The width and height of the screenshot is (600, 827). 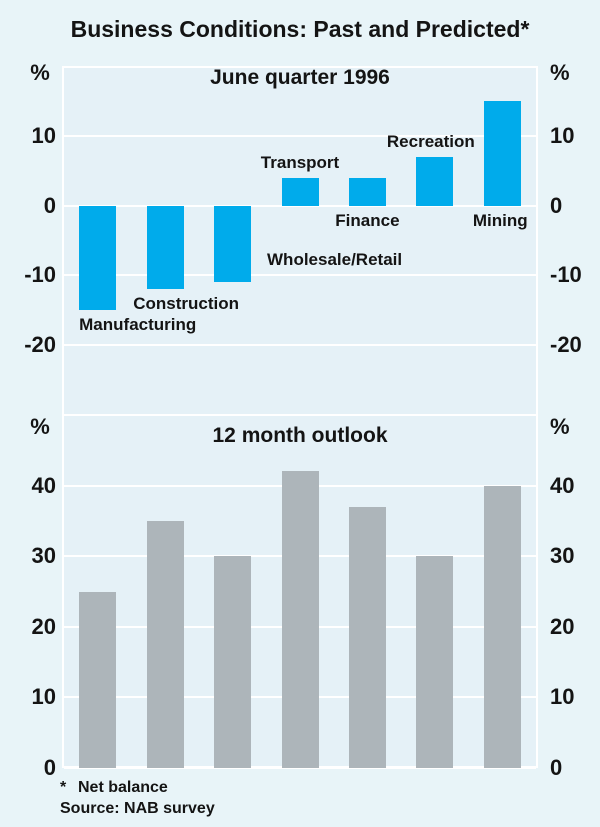 What do you see at coordinates (43, 626) in the screenshot?
I see `y-axis-tick-left: 20` at bounding box center [43, 626].